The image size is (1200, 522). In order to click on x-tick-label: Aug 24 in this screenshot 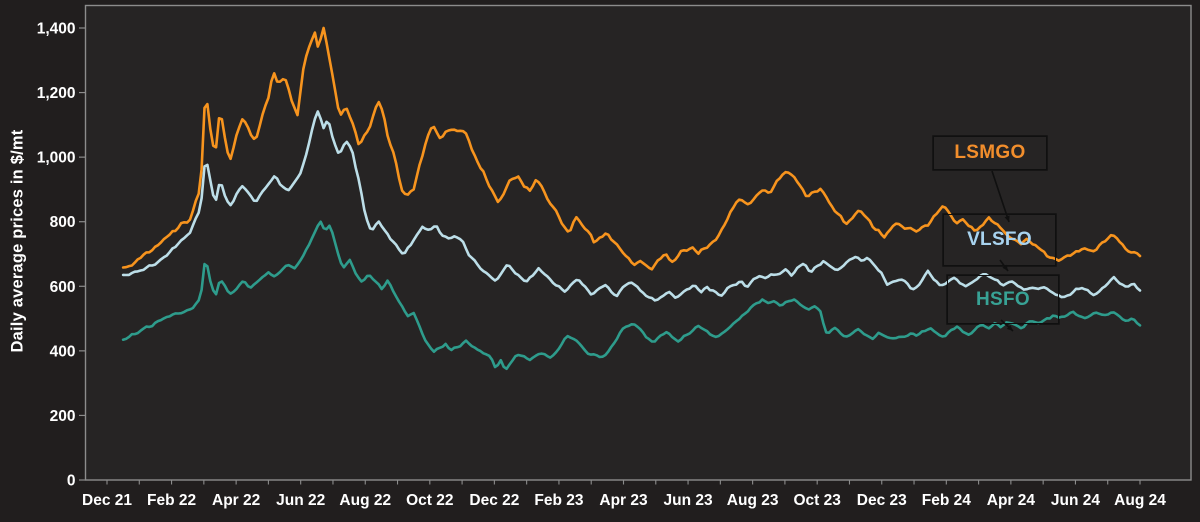, I will do `click(1140, 500)`.